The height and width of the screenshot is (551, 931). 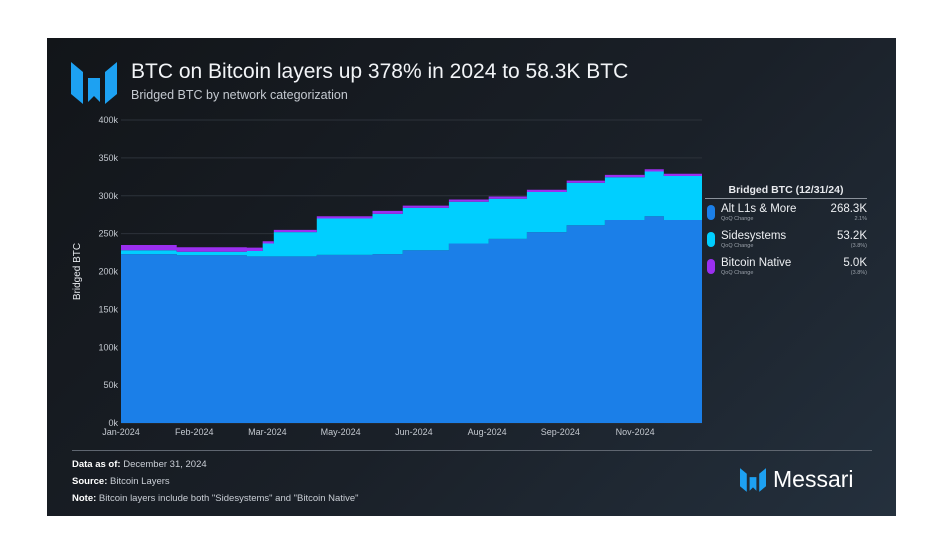 What do you see at coordinates (90, 481) in the screenshot?
I see `label: Source:` at bounding box center [90, 481].